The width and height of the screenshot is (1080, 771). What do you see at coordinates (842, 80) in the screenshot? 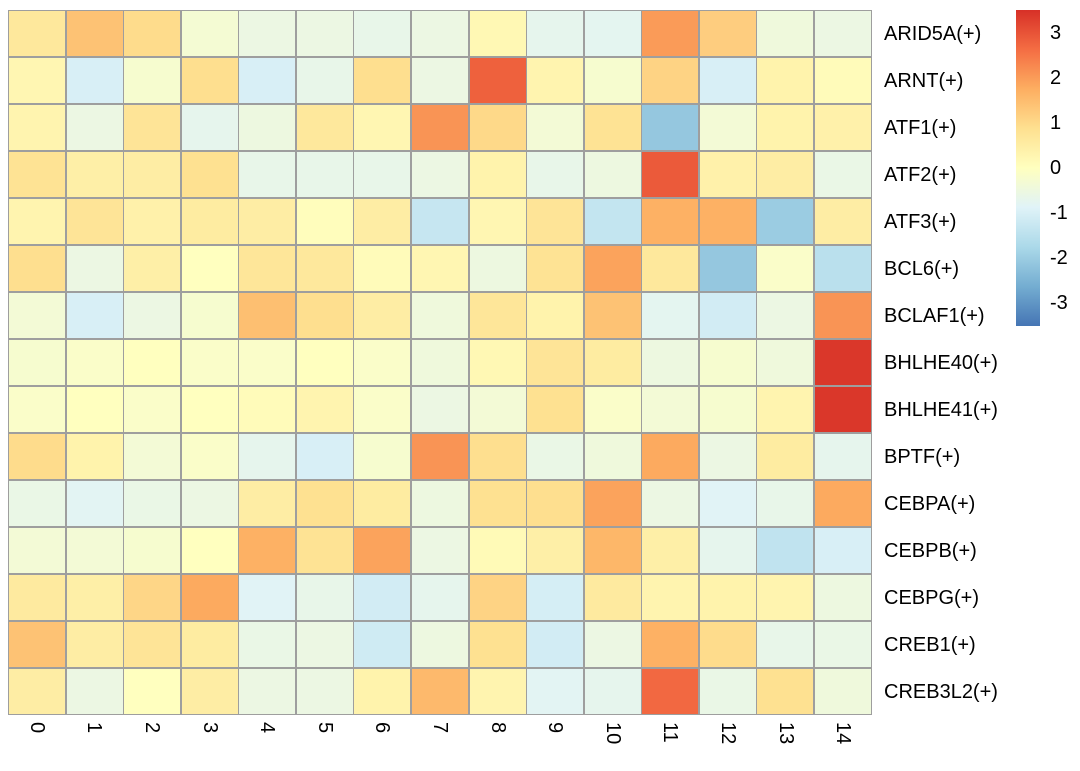
I see `heatmap-cell-r1-c14` at bounding box center [842, 80].